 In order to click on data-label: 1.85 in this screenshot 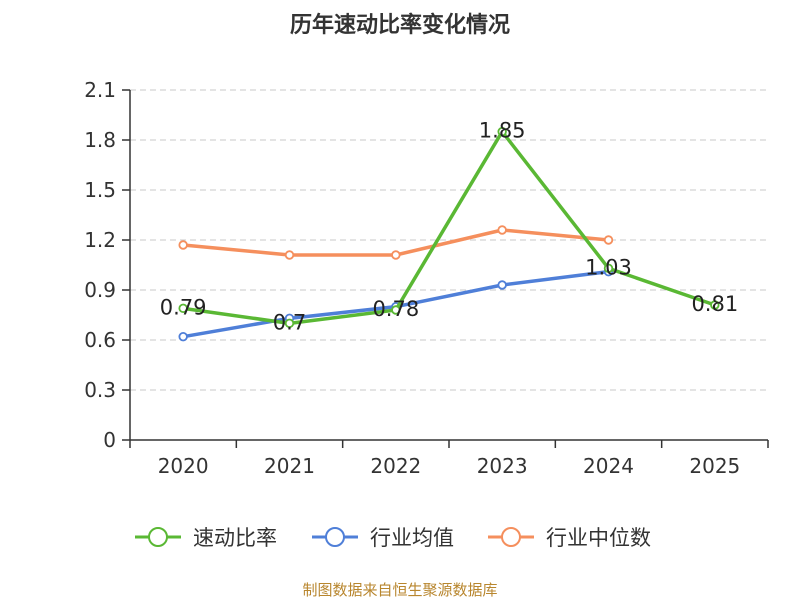, I will do `click(502, 131)`.